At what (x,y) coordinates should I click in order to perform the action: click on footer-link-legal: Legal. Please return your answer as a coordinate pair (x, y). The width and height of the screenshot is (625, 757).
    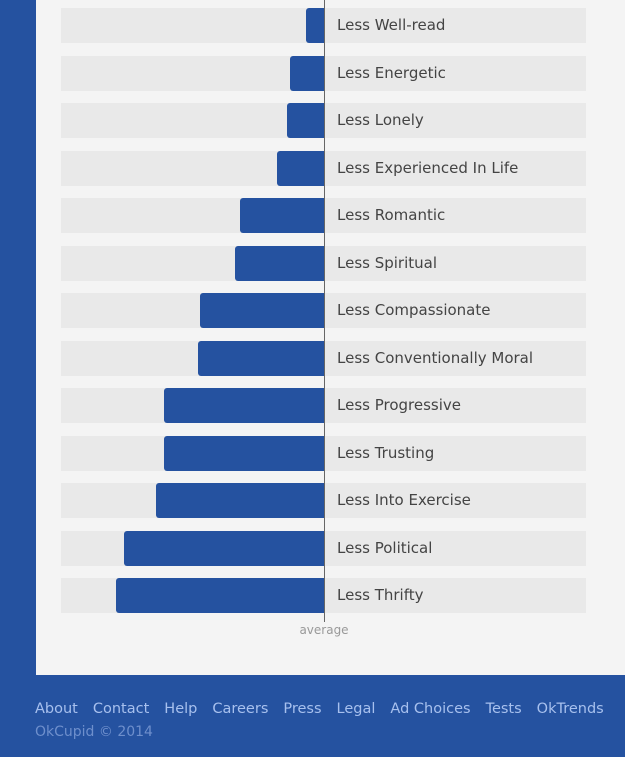
    Looking at the image, I should click on (356, 709).